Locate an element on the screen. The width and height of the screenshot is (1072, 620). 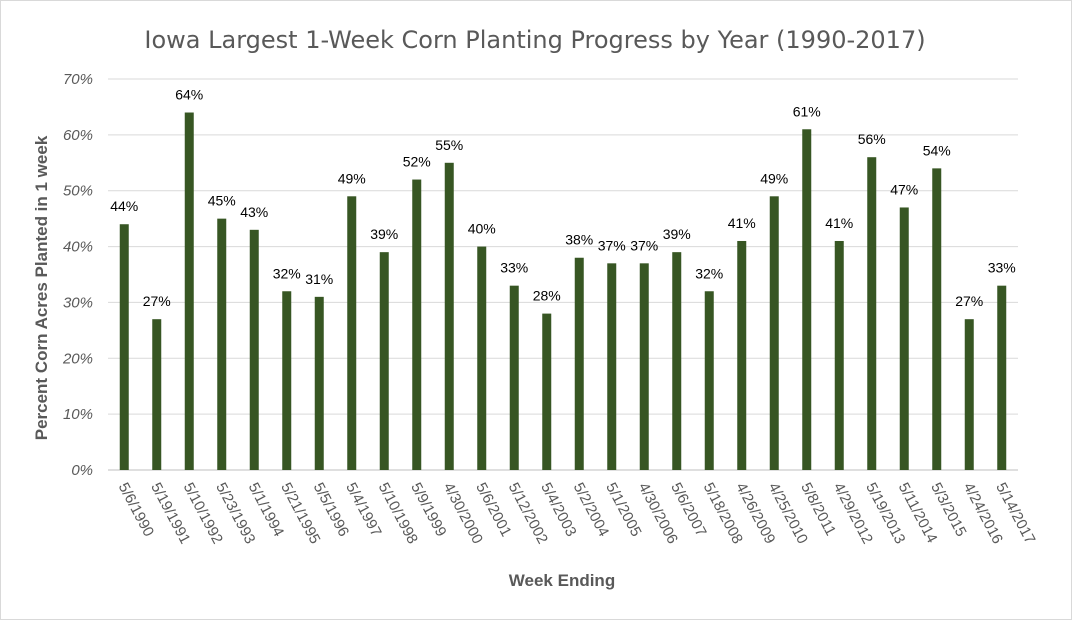
data-label: 28% is located at coordinates (547, 296).